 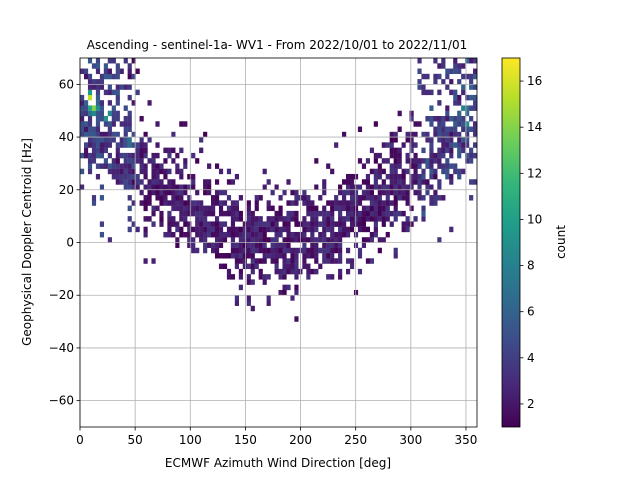 What do you see at coordinates (534, 127) in the screenshot?
I see `colorbar-tick-label: 14` at bounding box center [534, 127].